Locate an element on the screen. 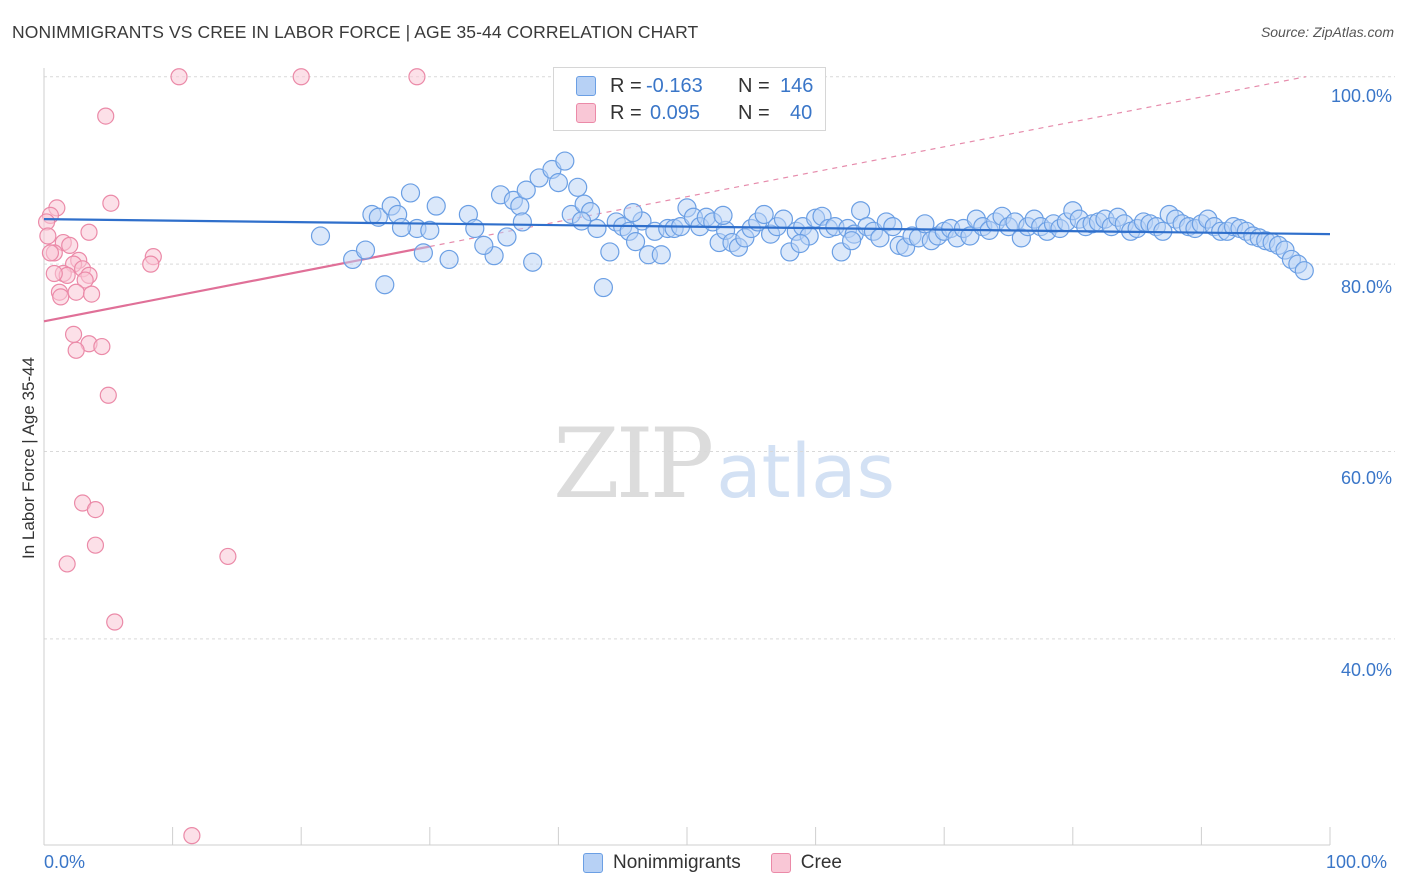 This screenshot has width=1406, height=892. legend-row-nonimmigrants: R = -0.163 N = 146 is located at coordinates (694, 86).